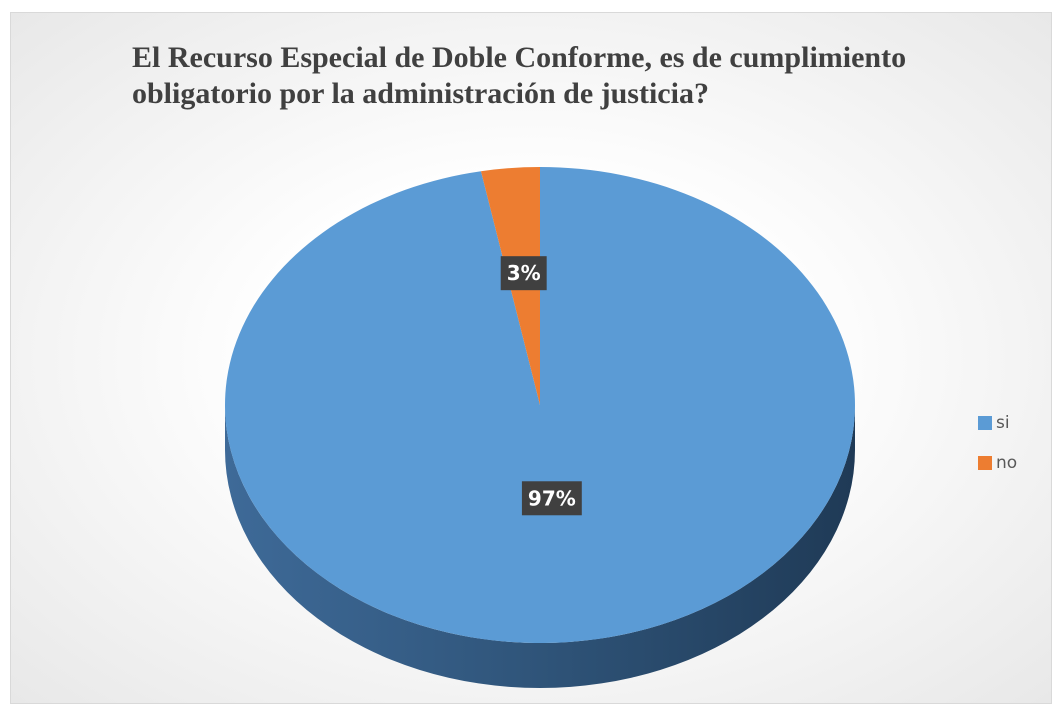 This screenshot has width=1059, height=706. What do you see at coordinates (1006, 463) in the screenshot?
I see `legend-label: no` at bounding box center [1006, 463].